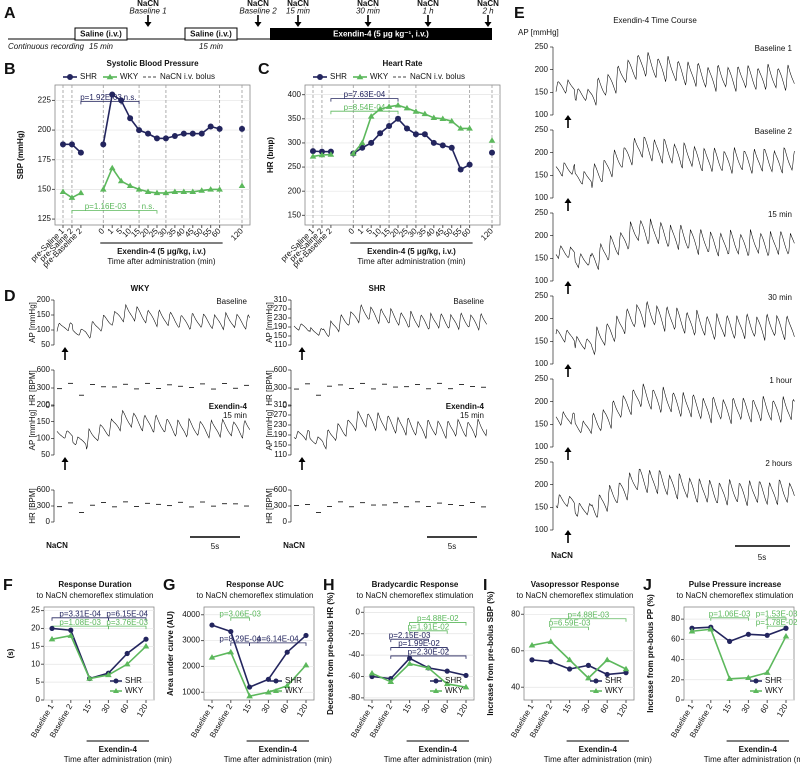  What do you see at coordinates (281, 335) in the screenshot?
I see `trace-tick-label: 150` at bounding box center [281, 335].